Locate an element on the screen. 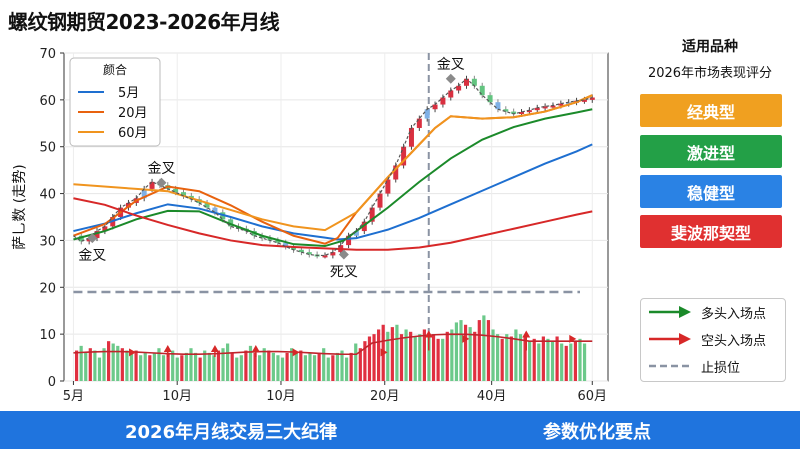 The width and height of the screenshot is (800, 449). y-tick-label: 70 is located at coordinates (47, 54).